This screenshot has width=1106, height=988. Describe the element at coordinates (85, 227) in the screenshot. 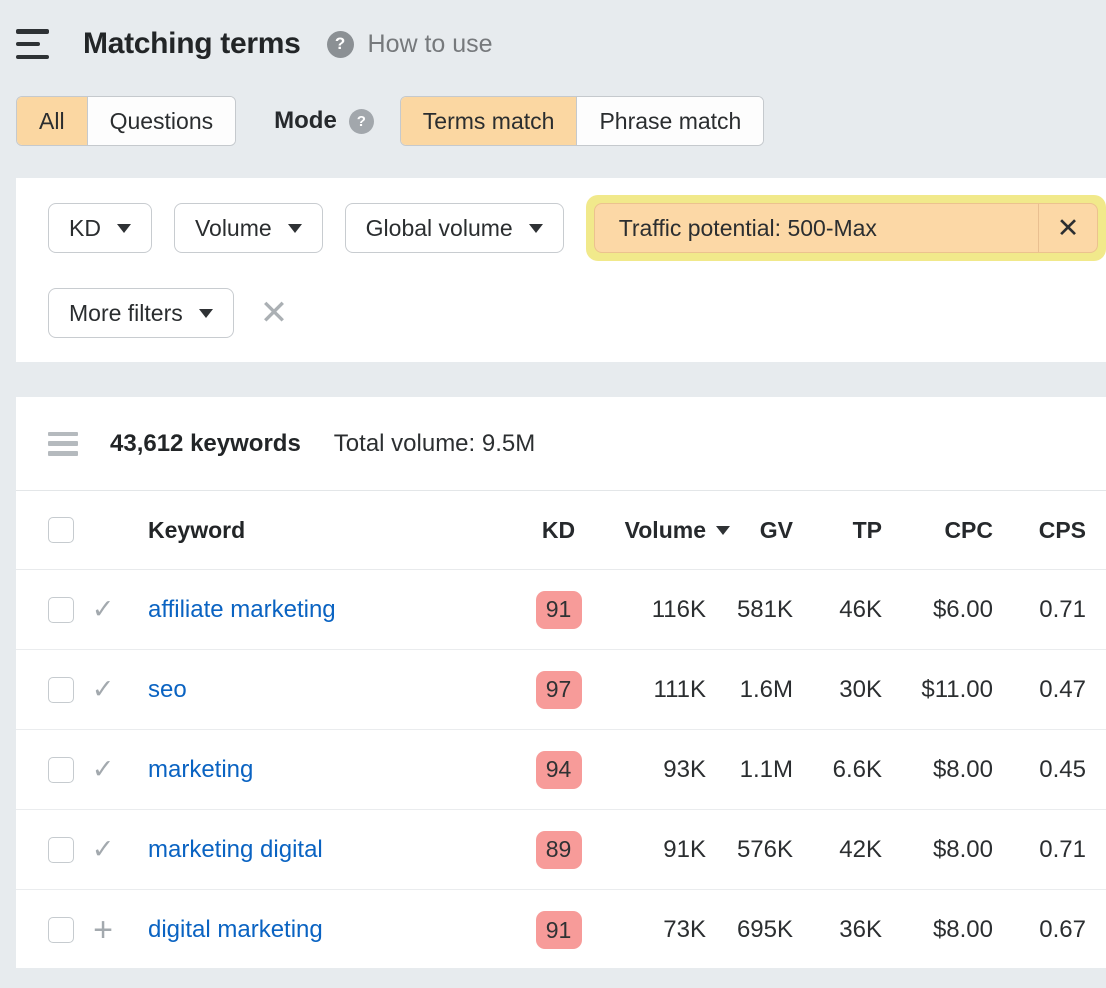

I see `kd-filter-label: KD` at that location.